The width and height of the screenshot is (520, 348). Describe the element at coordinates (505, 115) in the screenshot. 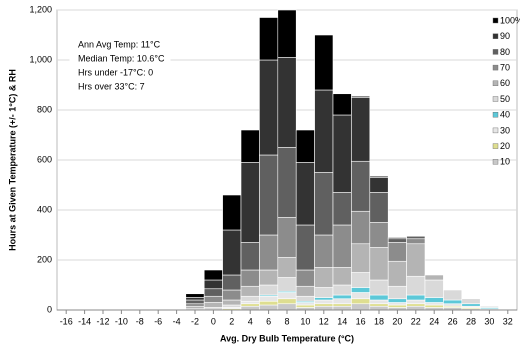

I see `legend-label: 40` at that location.